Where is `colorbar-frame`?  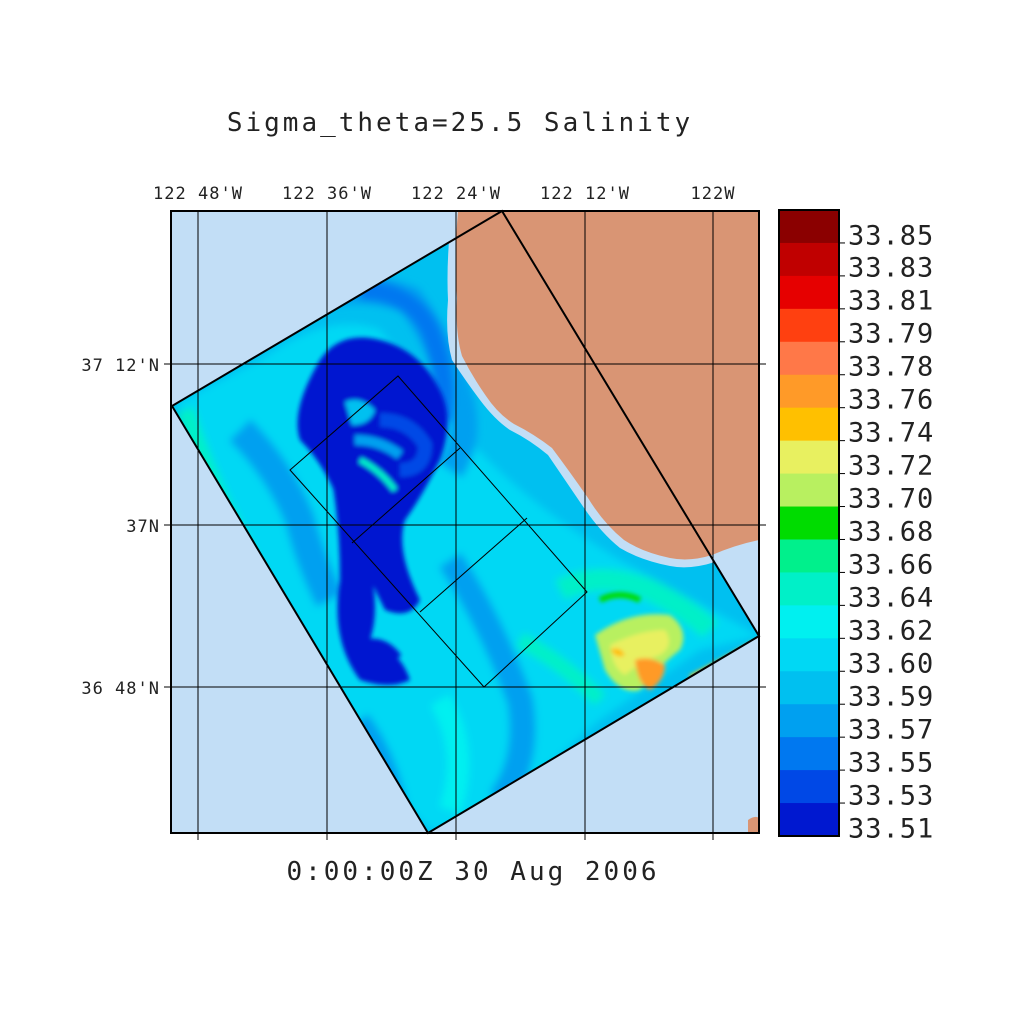
colorbar-frame is located at coordinates (809, 523).